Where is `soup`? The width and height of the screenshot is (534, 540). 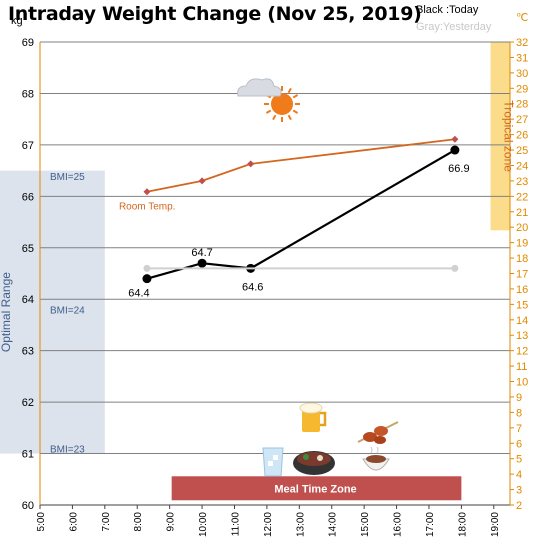 soup is located at coordinates (376, 459).